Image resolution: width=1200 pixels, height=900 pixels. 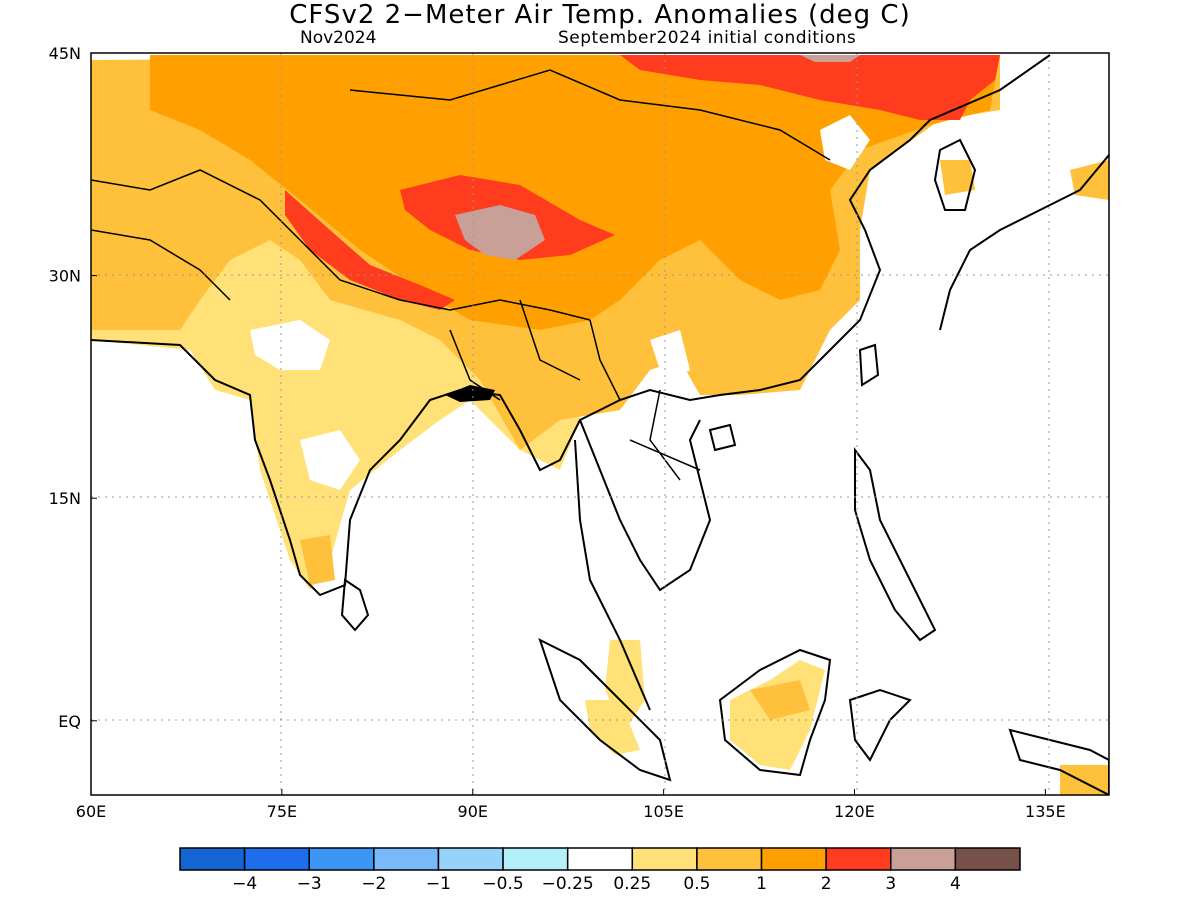 What do you see at coordinates (69, 721) in the screenshot?
I see `y-tick-label: EQ` at bounding box center [69, 721].